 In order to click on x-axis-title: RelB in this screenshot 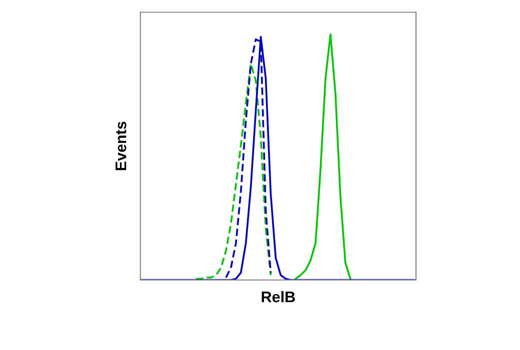, I will do `click(278, 296)`.